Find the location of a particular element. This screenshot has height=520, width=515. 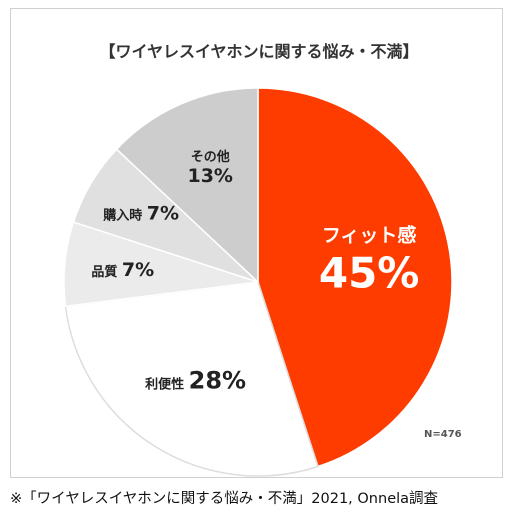

slice-label: その他 is located at coordinates (210, 157).